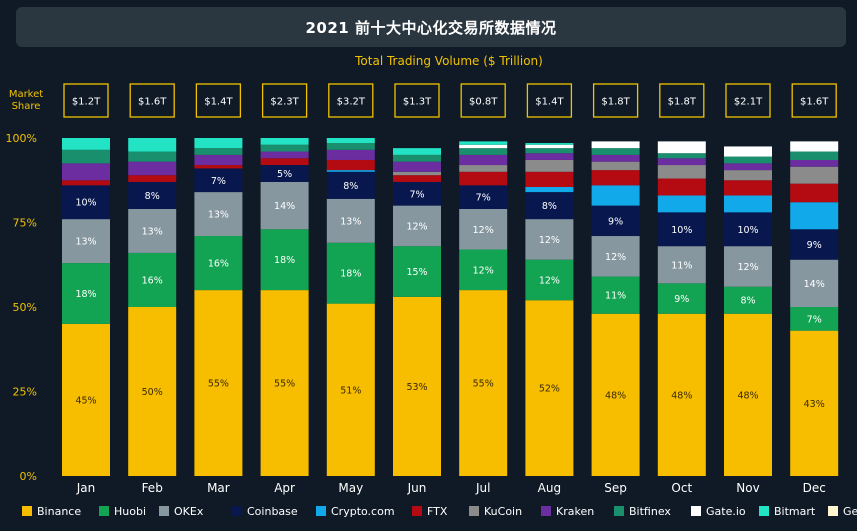 Image resolution: width=857 pixels, height=531 pixels. What do you see at coordinates (650, 511) in the screenshot?
I see `legend-entry: Bitfinex` at bounding box center [650, 511].